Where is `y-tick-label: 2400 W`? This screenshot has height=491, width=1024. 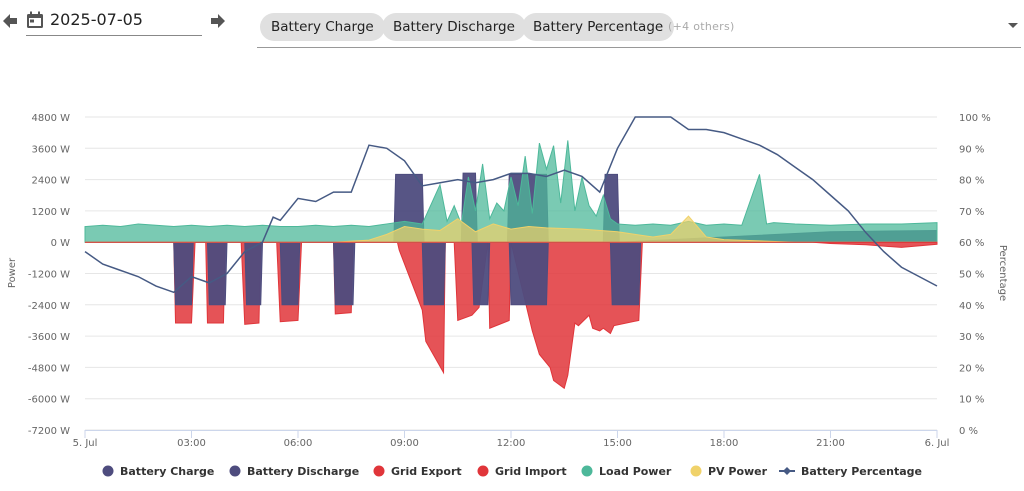 y-tick-label: 2400 W is located at coordinates (50, 181).